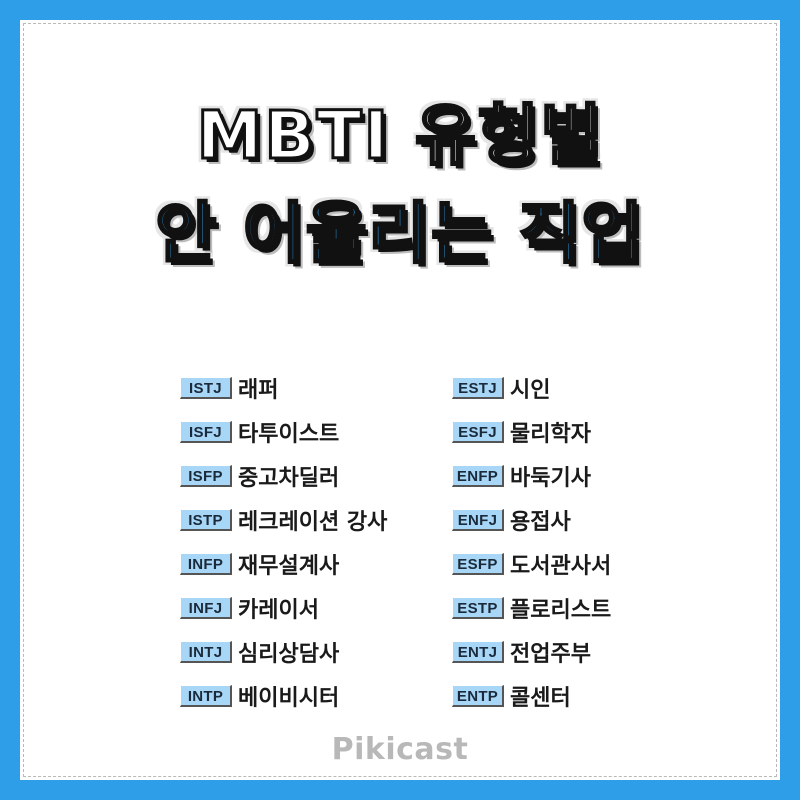 The width and height of the screenshot is (800, 800). I want to click on mbti-badge: ISTP, so click(206, 520).